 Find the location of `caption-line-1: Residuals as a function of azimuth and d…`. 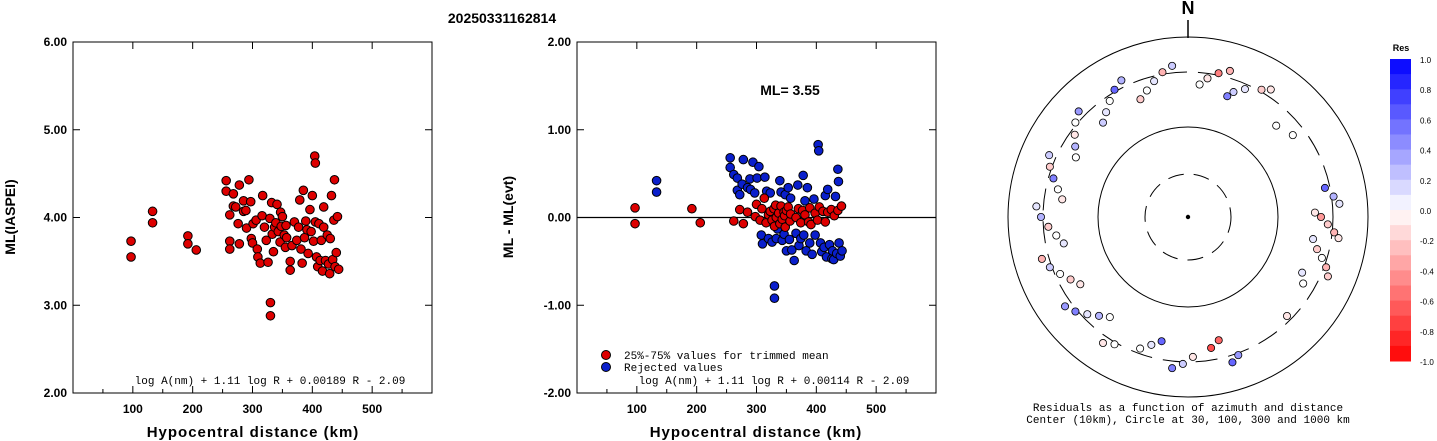

caption-line-1: Residuals as a function of azimuth and d… is located at coordinates (1188, 409).